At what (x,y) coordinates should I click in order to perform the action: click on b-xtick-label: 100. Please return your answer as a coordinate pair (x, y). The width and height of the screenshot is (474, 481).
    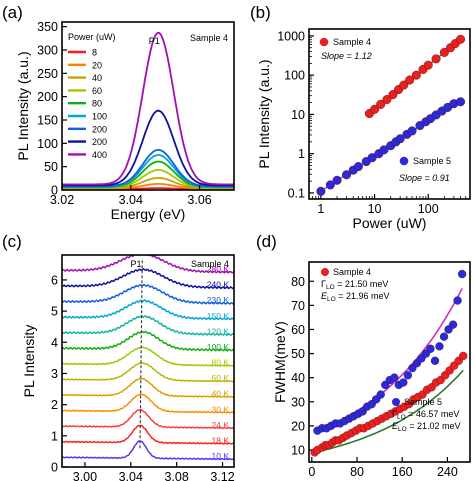
    Looking at the image, I should click on (428, 209).